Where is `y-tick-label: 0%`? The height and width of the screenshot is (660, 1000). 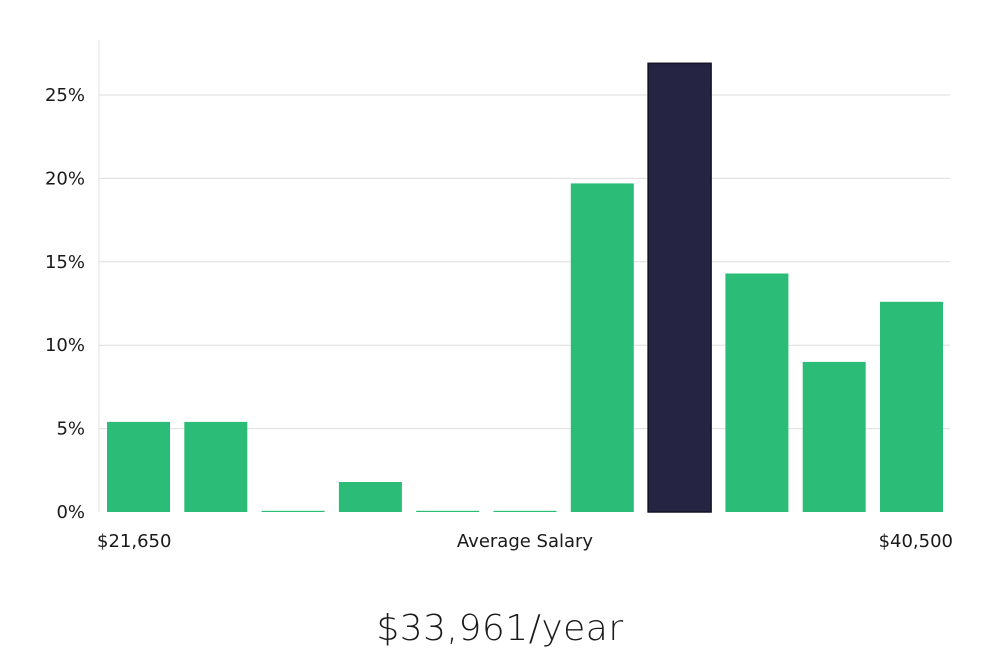
y-tick-label: 0% is located at coordinates (70, 512).